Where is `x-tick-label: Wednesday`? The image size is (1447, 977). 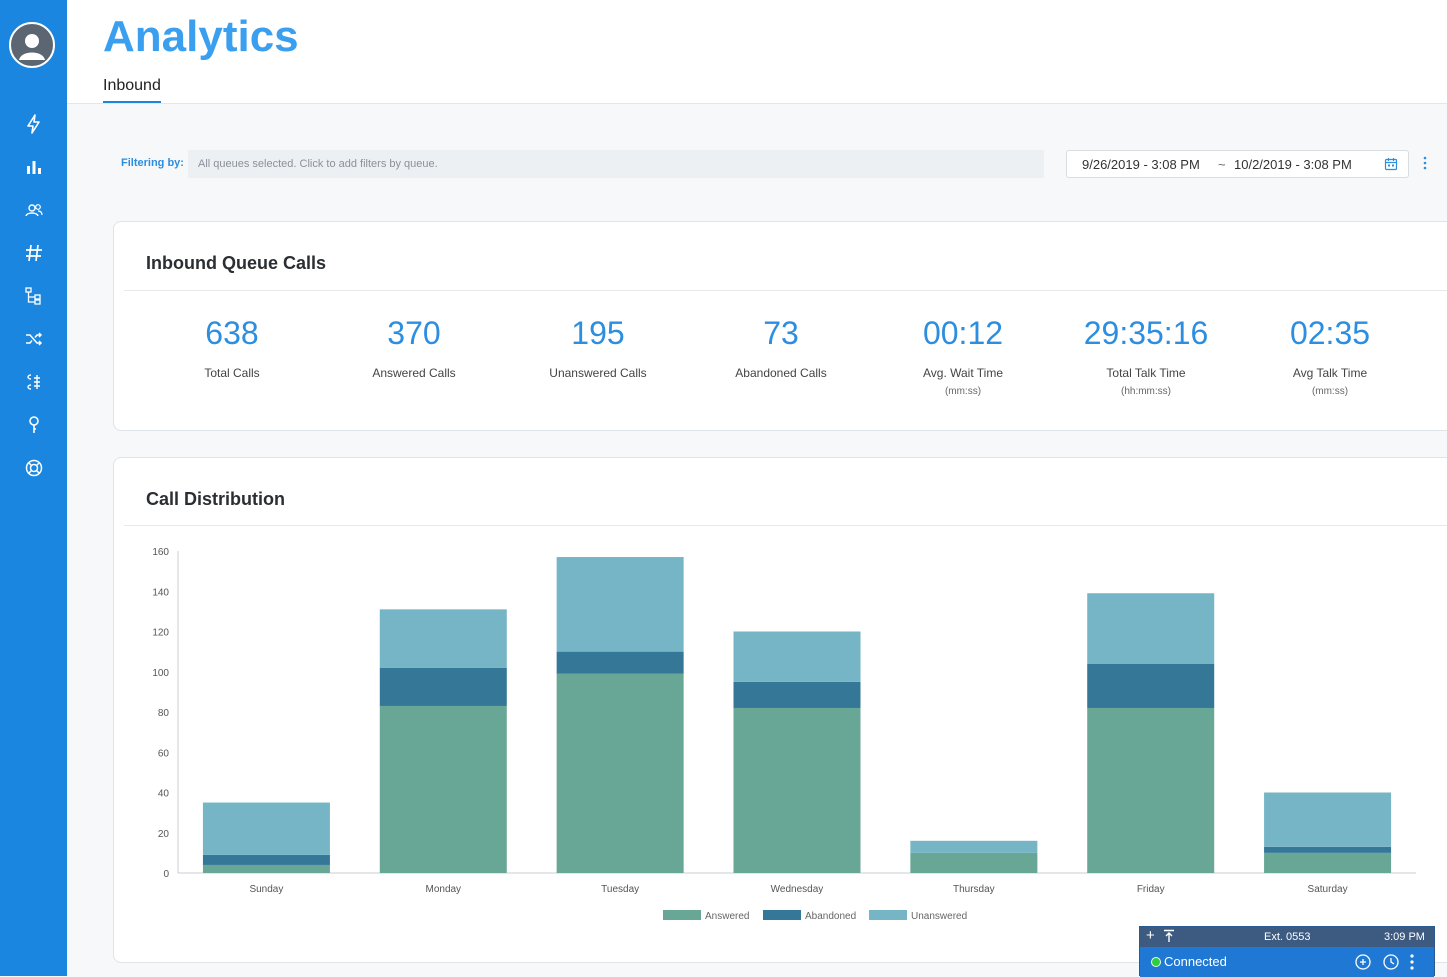
x-tick-label: Wednesday is located at coordinates (797, 889).